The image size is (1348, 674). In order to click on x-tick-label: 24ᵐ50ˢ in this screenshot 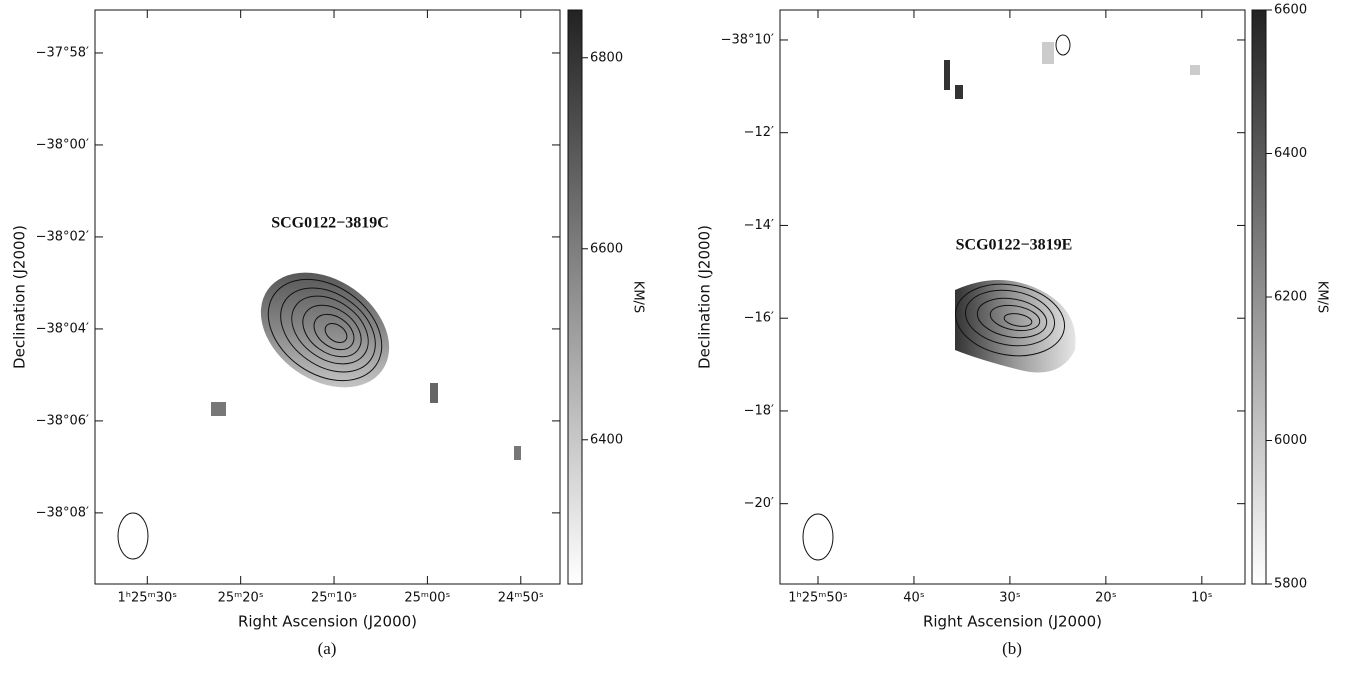, I will do `click(521, 598)`.